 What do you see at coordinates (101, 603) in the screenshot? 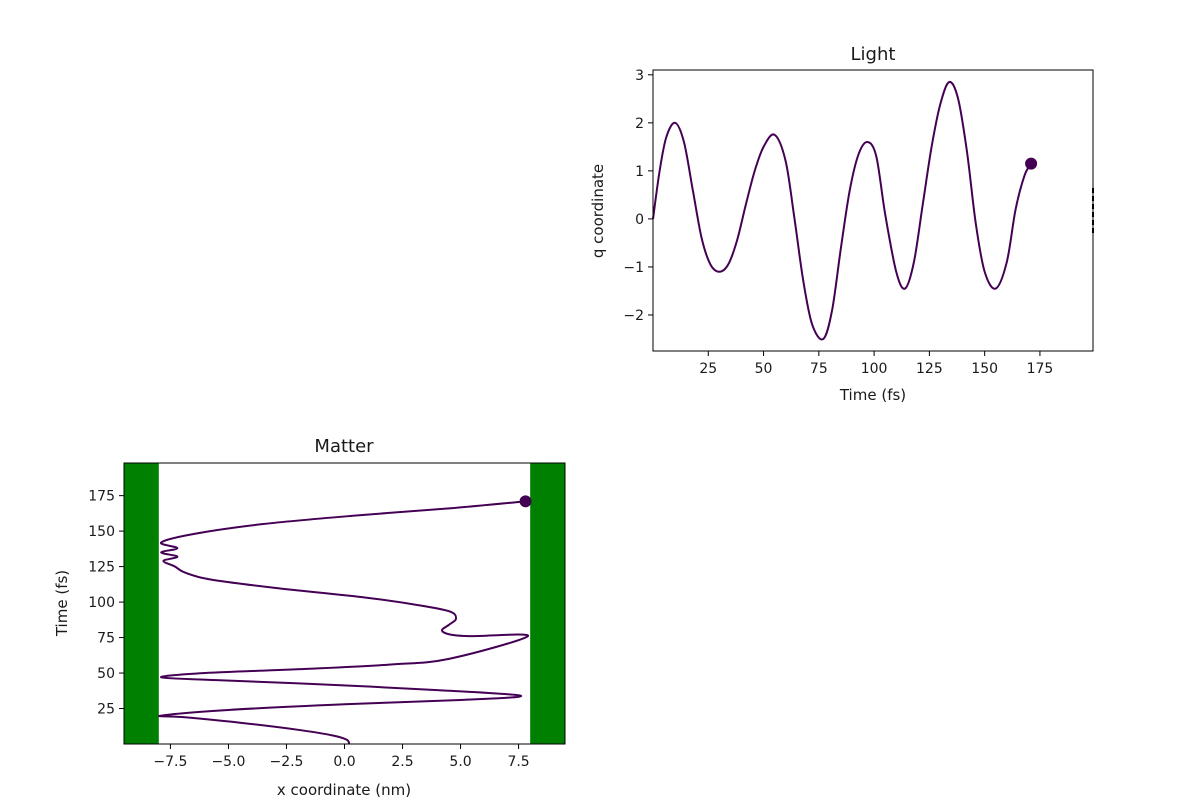
I see `matter-ytick-label: 100` at bounding box center [101, 603].